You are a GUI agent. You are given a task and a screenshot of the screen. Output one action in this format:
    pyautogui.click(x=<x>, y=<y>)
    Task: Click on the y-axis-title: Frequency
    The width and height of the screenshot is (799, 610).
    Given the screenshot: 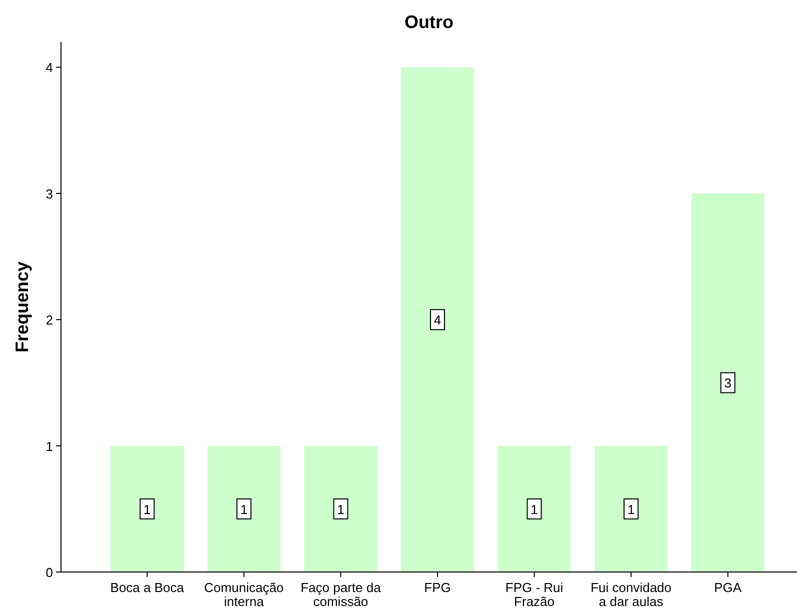 What is the action you would take?
    pyautogui.click(x=22, y=307)
    